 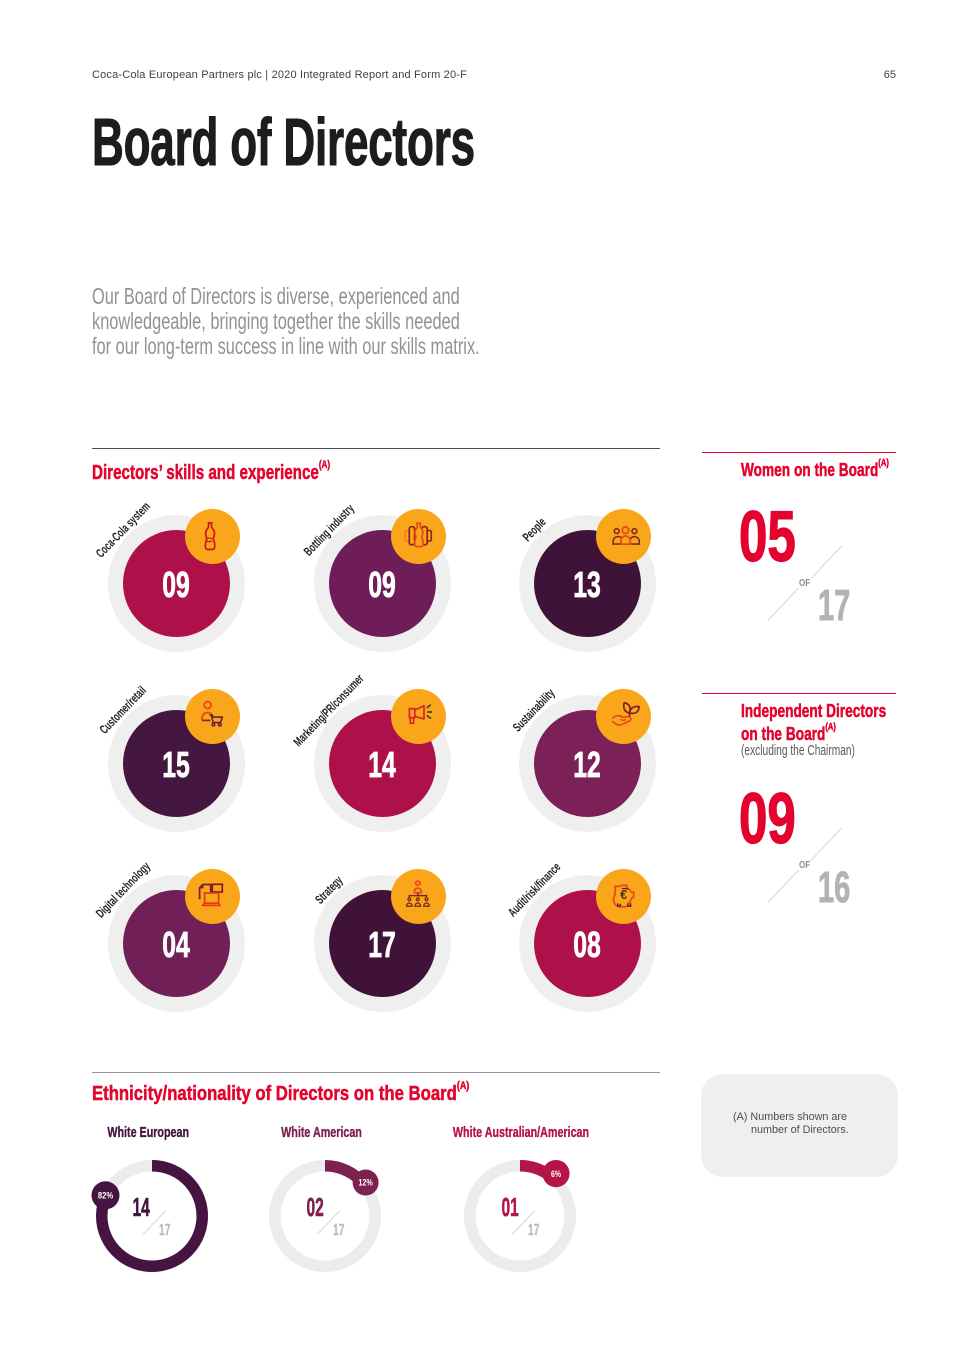 What do you see at coordinates (365, 1182) in the screenshot?
I see `svg-text: 12%` at bounding box center [365, 1182].